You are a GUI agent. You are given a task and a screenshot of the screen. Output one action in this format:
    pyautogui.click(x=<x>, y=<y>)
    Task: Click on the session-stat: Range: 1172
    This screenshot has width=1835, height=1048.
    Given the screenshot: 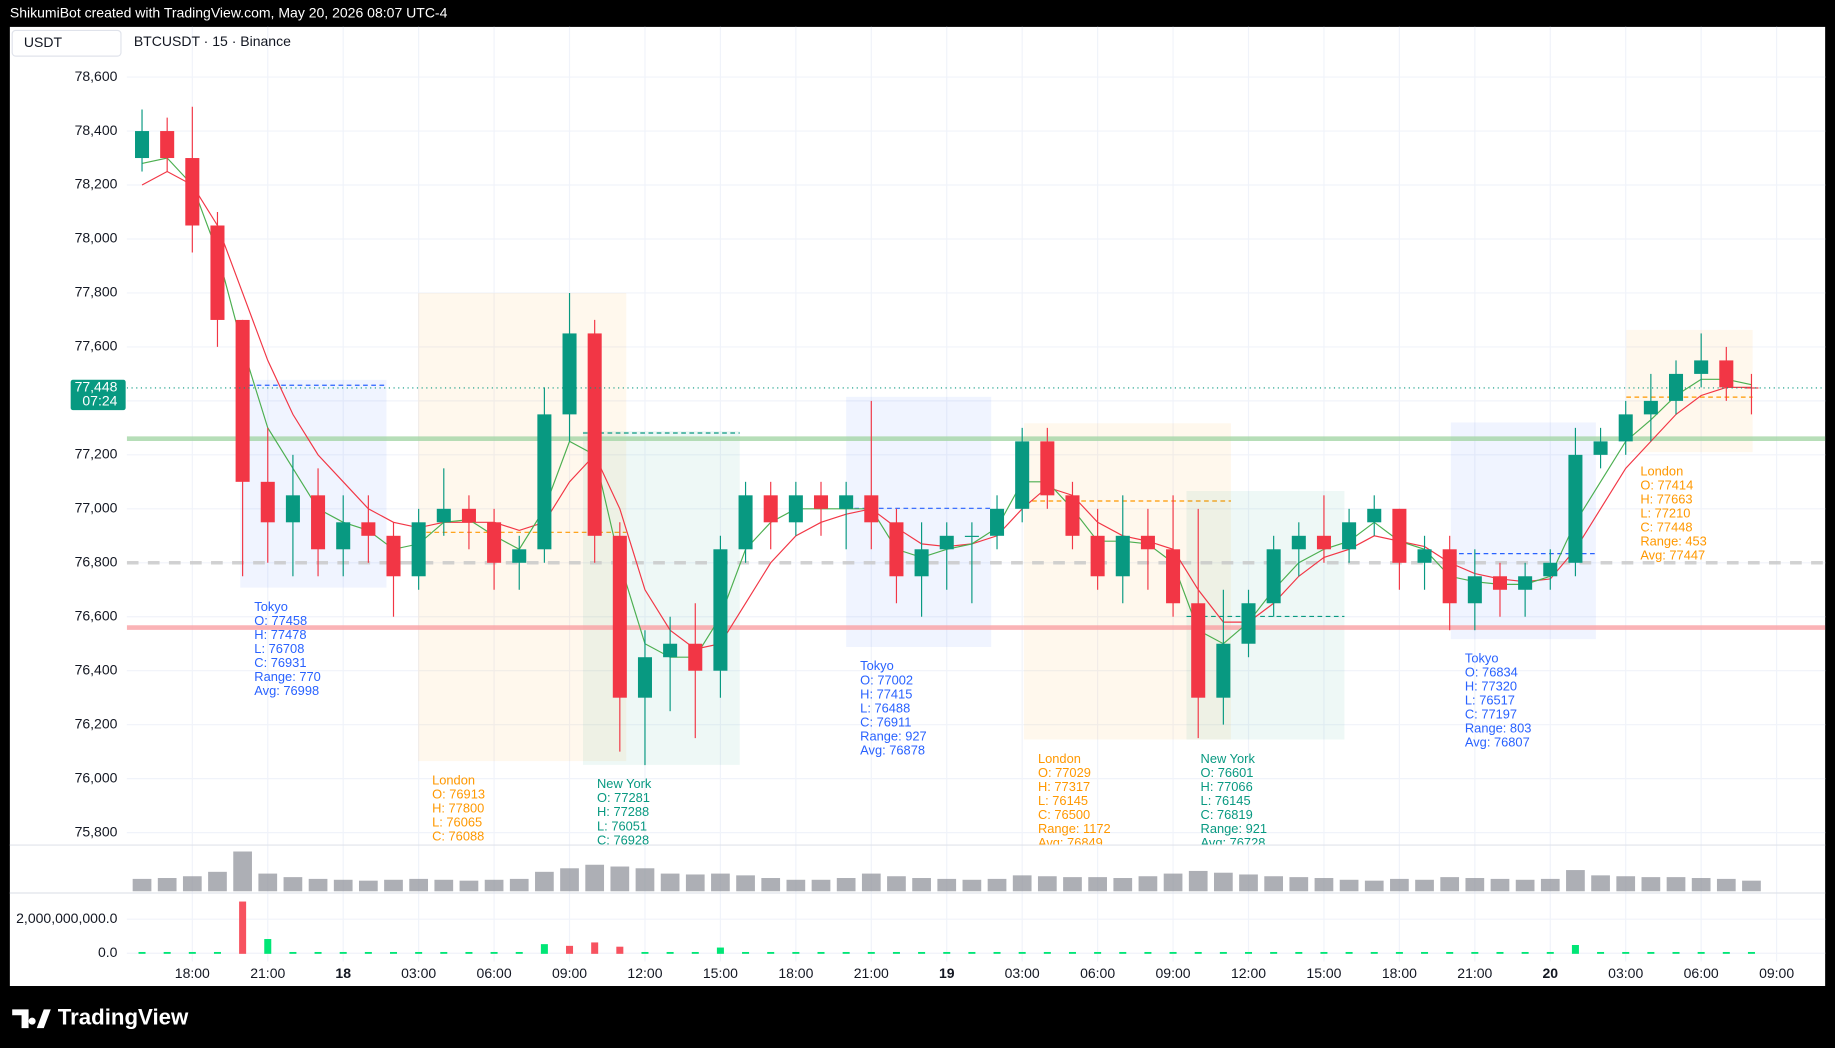 What is the action you would take?
    pyautogui.click(x=1074, y=828)
    